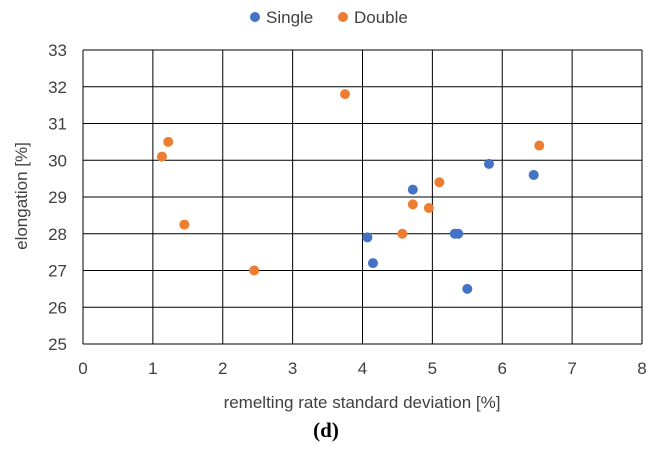 This screenshot has height=450, width=652. I want to click on y-tick-label: 30, so click(57, 160).